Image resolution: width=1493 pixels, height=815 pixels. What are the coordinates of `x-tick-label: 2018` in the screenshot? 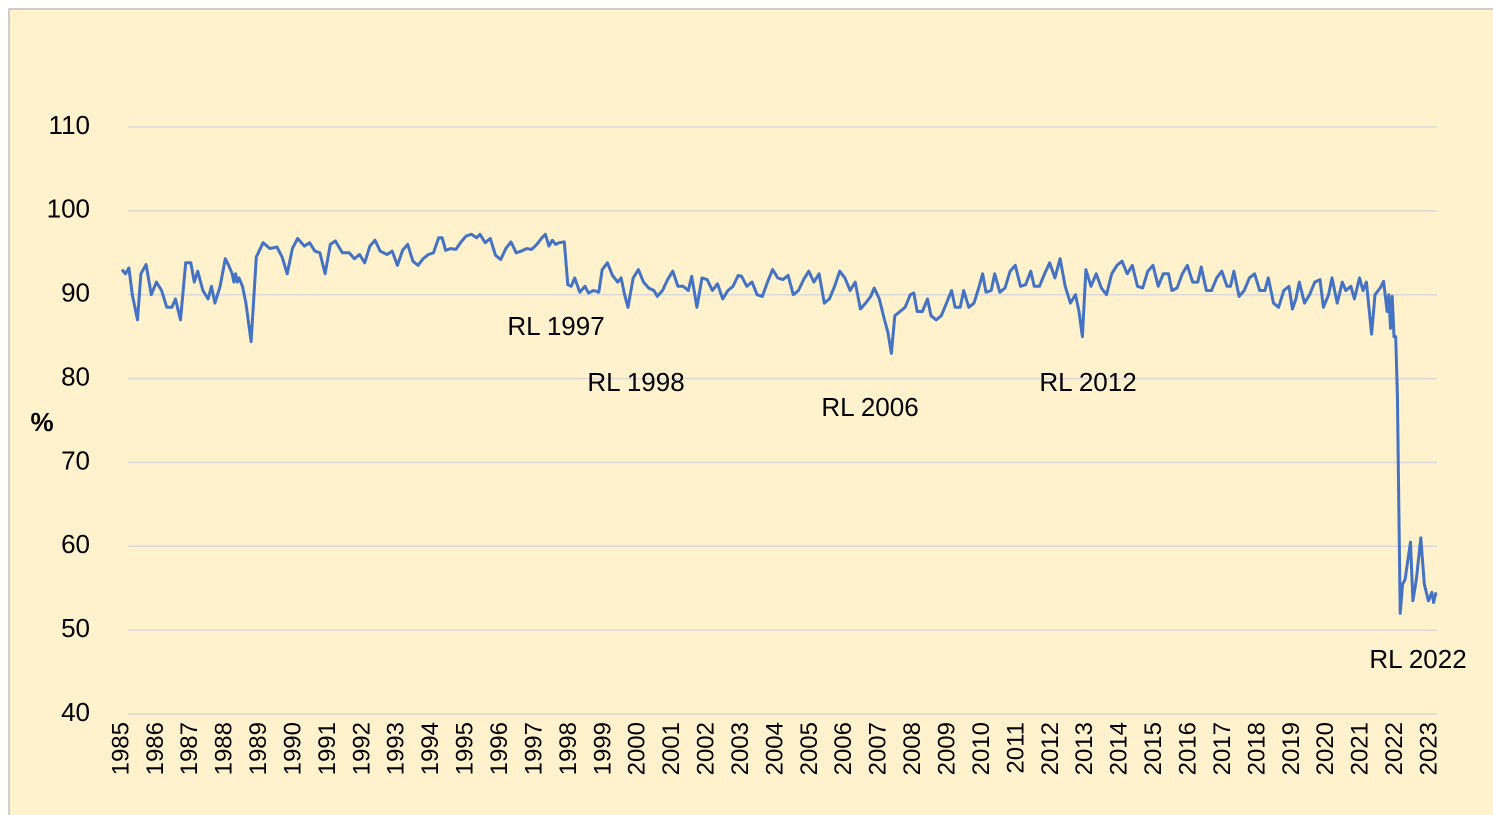 It's located at (1256, 748).